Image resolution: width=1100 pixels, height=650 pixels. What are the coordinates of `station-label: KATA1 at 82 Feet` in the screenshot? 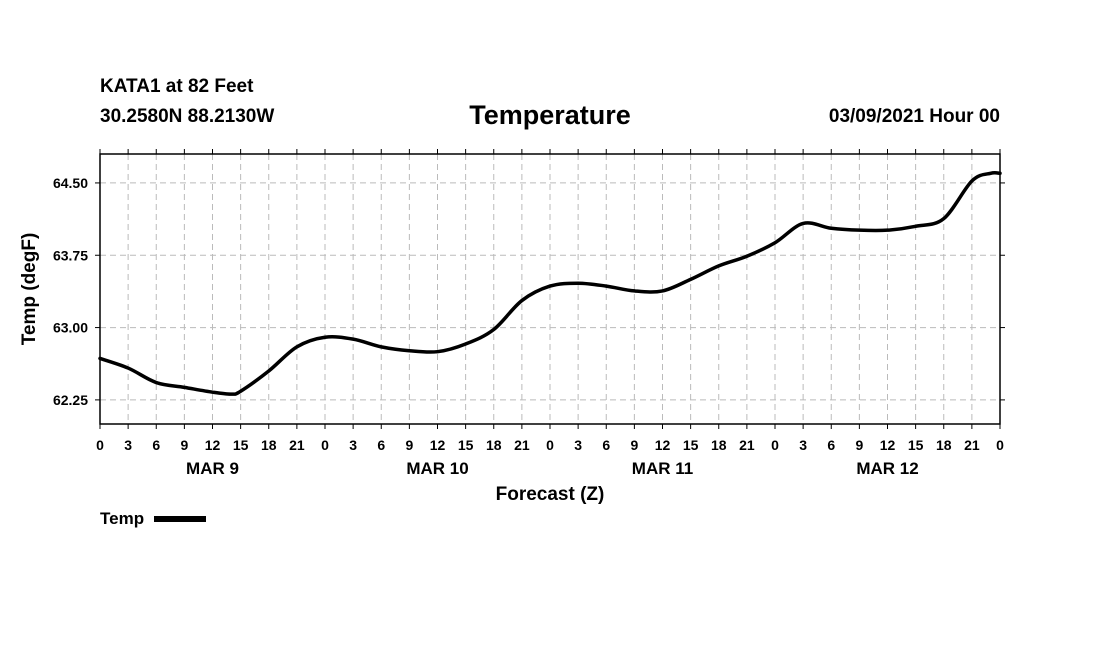 It's located at (177, 86).